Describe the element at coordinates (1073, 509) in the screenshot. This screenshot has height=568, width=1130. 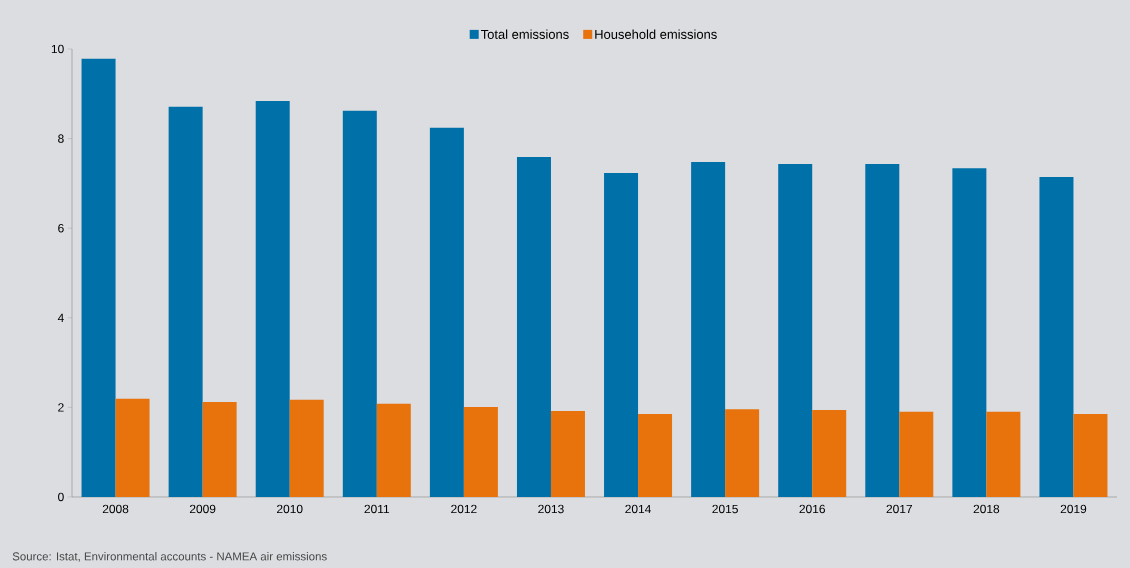
I see `x-tick-label: 2019` at that location.